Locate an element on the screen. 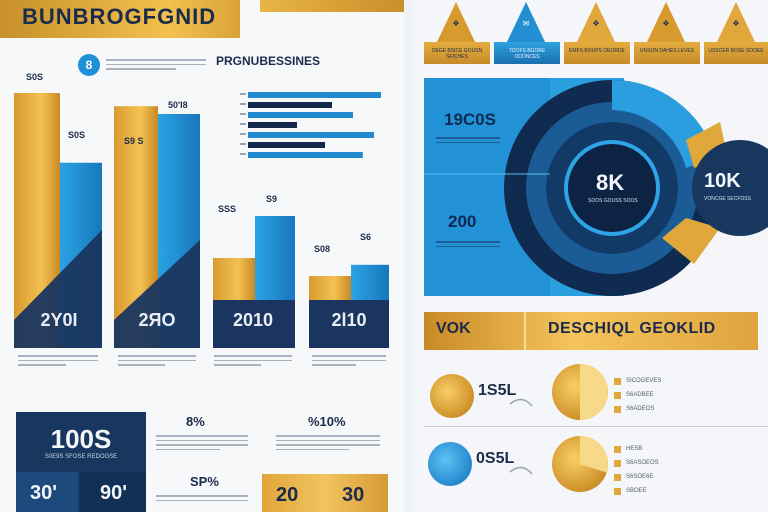  bar-top-label-4: S08 is located at coordinates (322, 249).